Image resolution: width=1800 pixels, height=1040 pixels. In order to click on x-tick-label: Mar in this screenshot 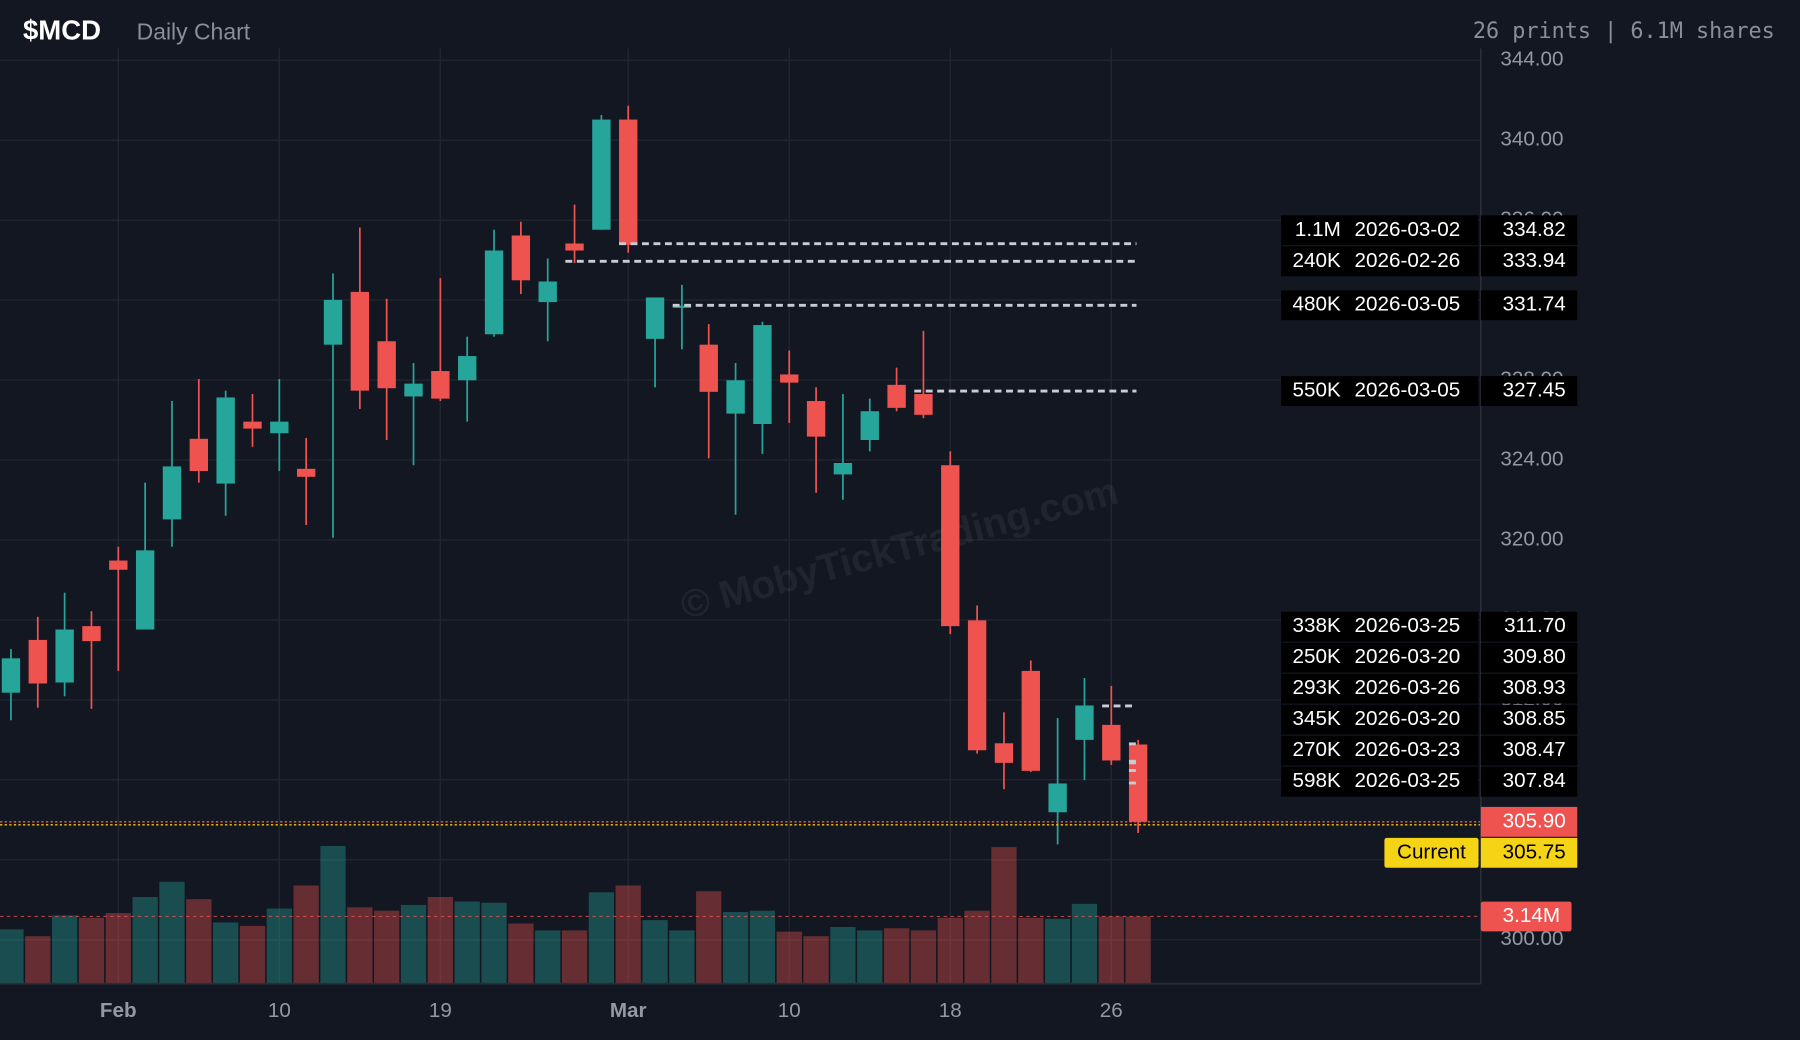, I will do `click(628, 1010)`.